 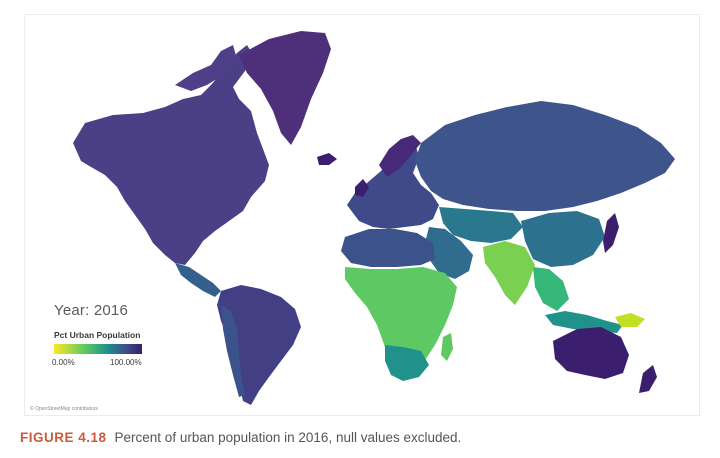 What do you see at coordinates (233, 351) in the screenshot?
I see `region-andes` at bounding box center [233, 351].